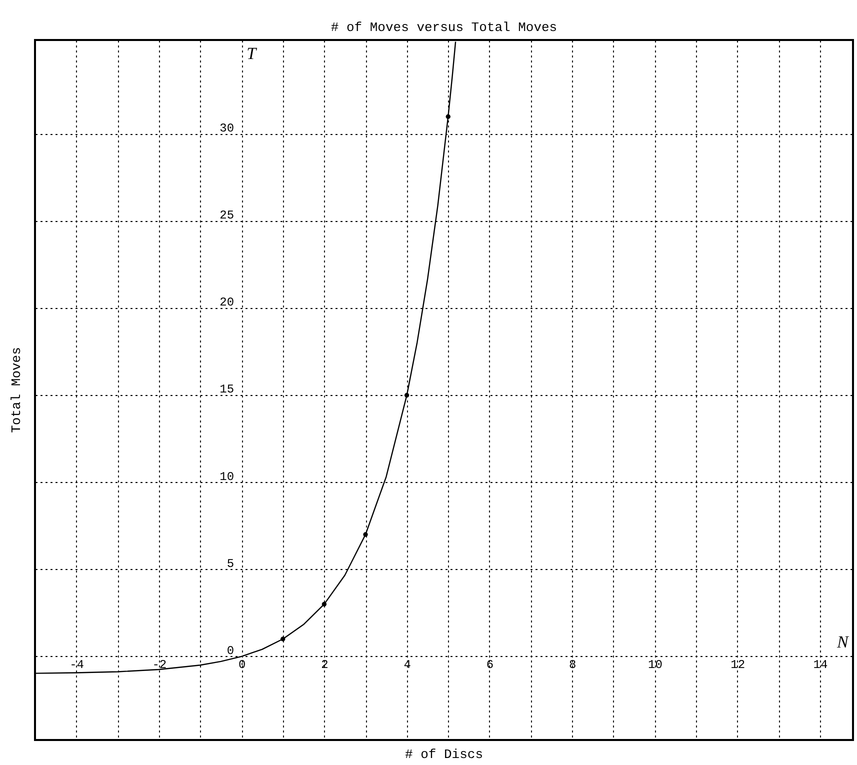 The image size is (857, 765). Describe the element at coordinates (572, 665) in the screenshot. I see `x-tick-label: 8` at that location.